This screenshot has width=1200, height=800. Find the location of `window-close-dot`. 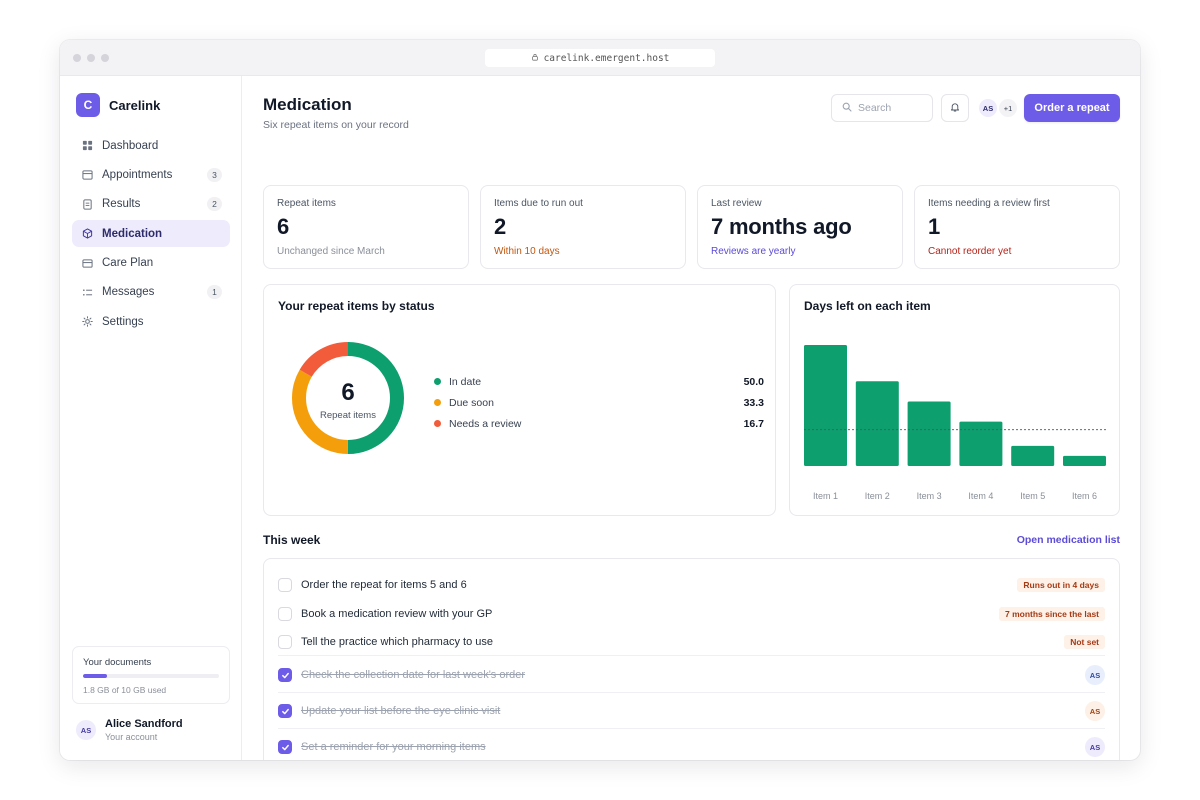

window-close-dot is located at coordinates (77, 58).